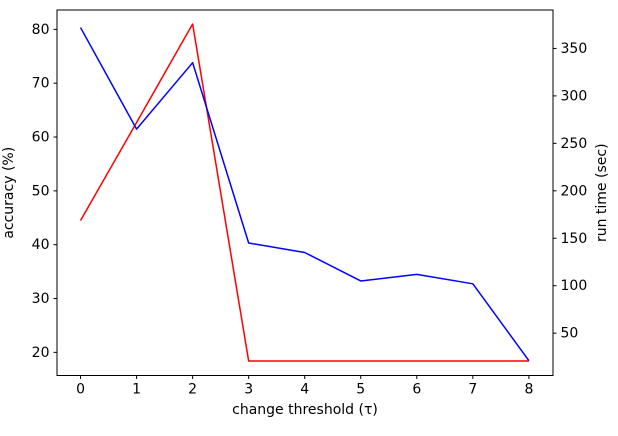  I want to click on x-tick-label: 2, so click(192, 390).